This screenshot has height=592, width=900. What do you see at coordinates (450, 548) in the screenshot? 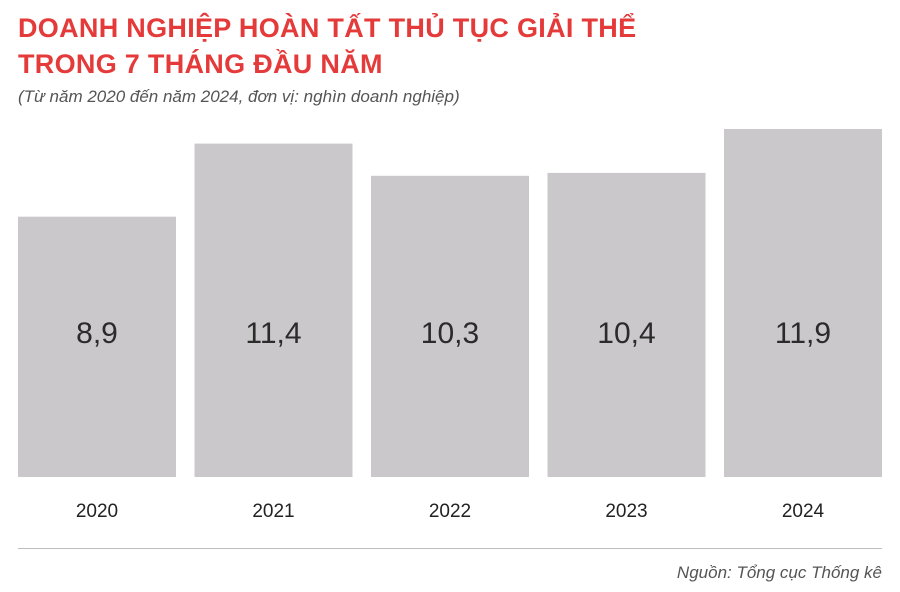
I see `source-divider` at bounding box center [450, 548].